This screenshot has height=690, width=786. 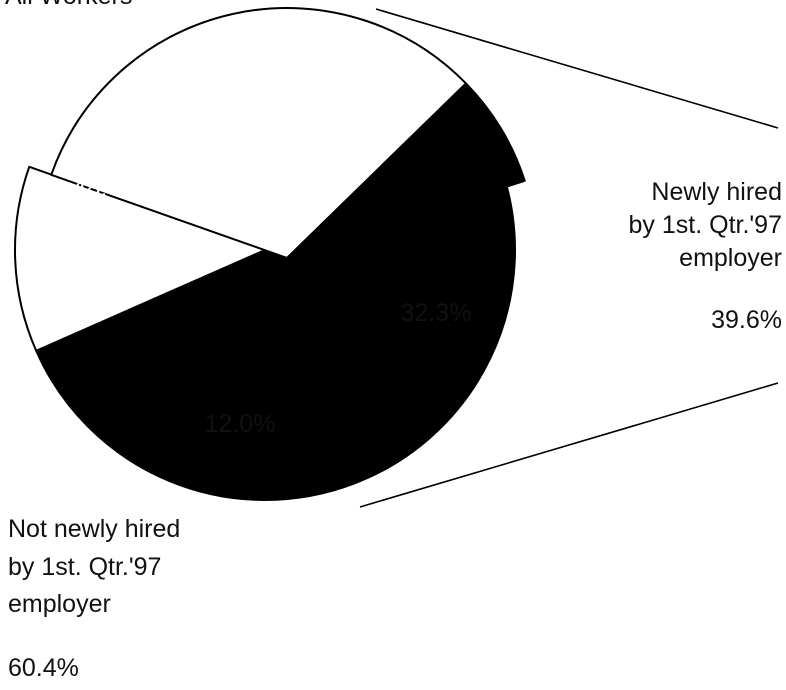 I want to click on callout-line-top, so click(x=577, y=68).